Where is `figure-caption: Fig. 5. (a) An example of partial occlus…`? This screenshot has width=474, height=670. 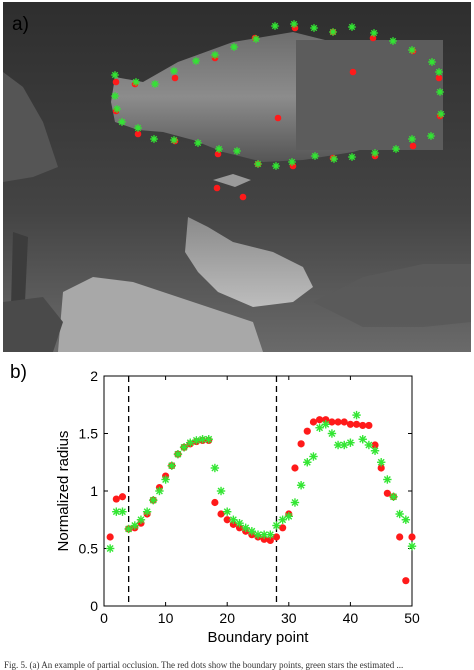
figure-caption: Fig. 5. (a) An example of partial occlus… is located at coordinates (204, 665).